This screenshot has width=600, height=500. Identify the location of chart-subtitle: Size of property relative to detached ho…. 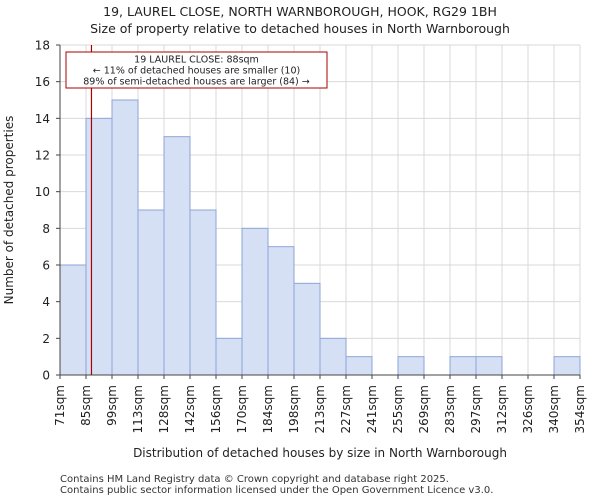
(300, 28).